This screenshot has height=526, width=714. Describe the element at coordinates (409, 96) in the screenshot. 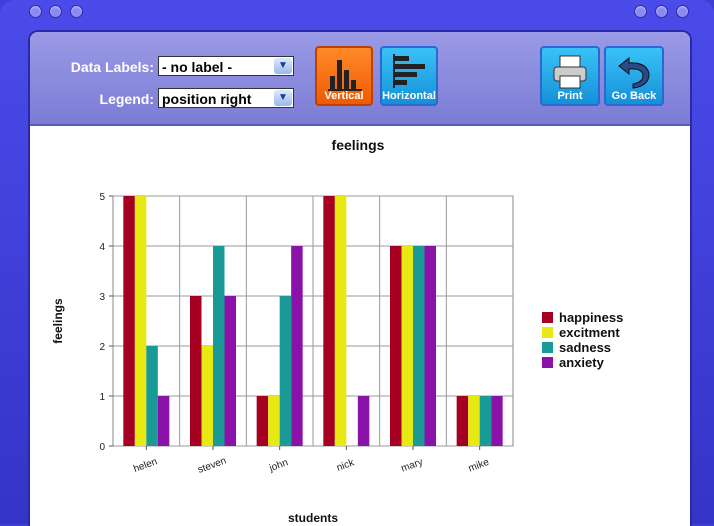

I see `horizontal-label: Horizontal` at that location.